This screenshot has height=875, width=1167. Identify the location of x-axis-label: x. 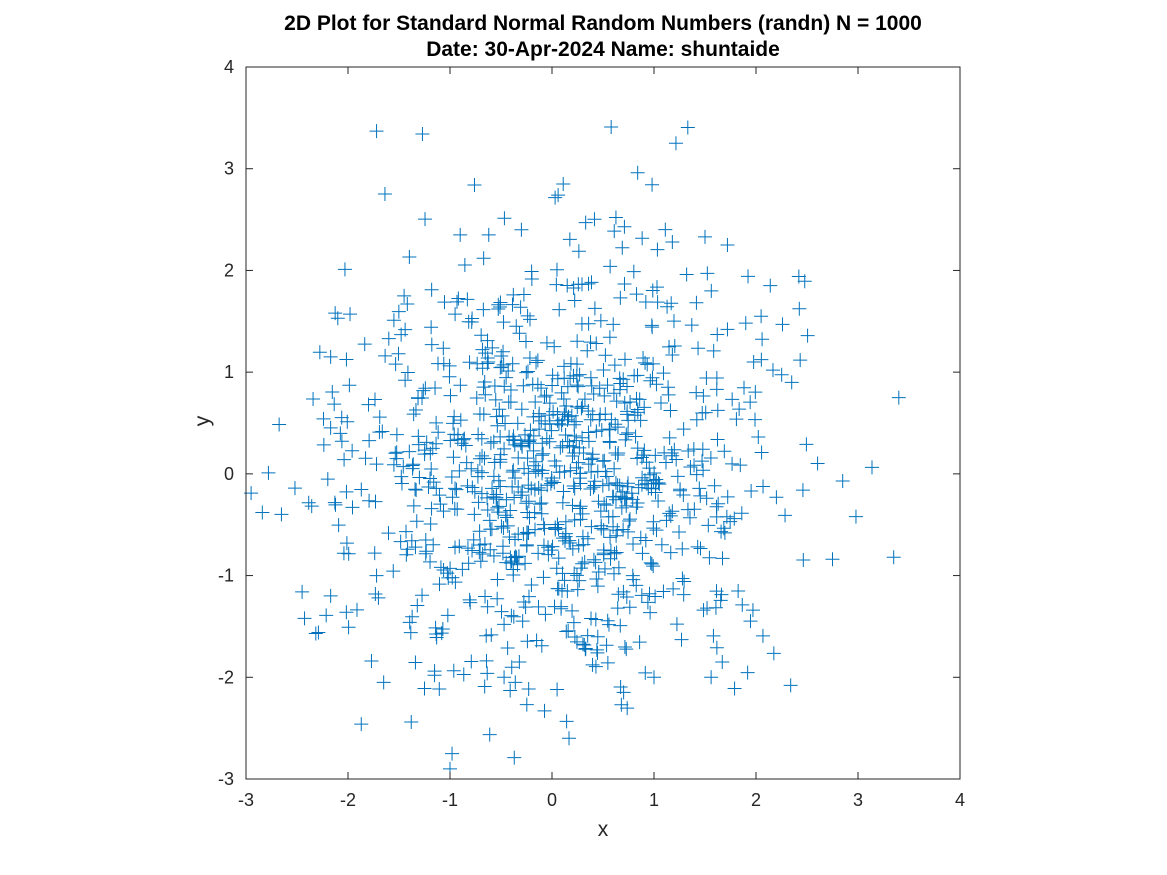
(603, 829).